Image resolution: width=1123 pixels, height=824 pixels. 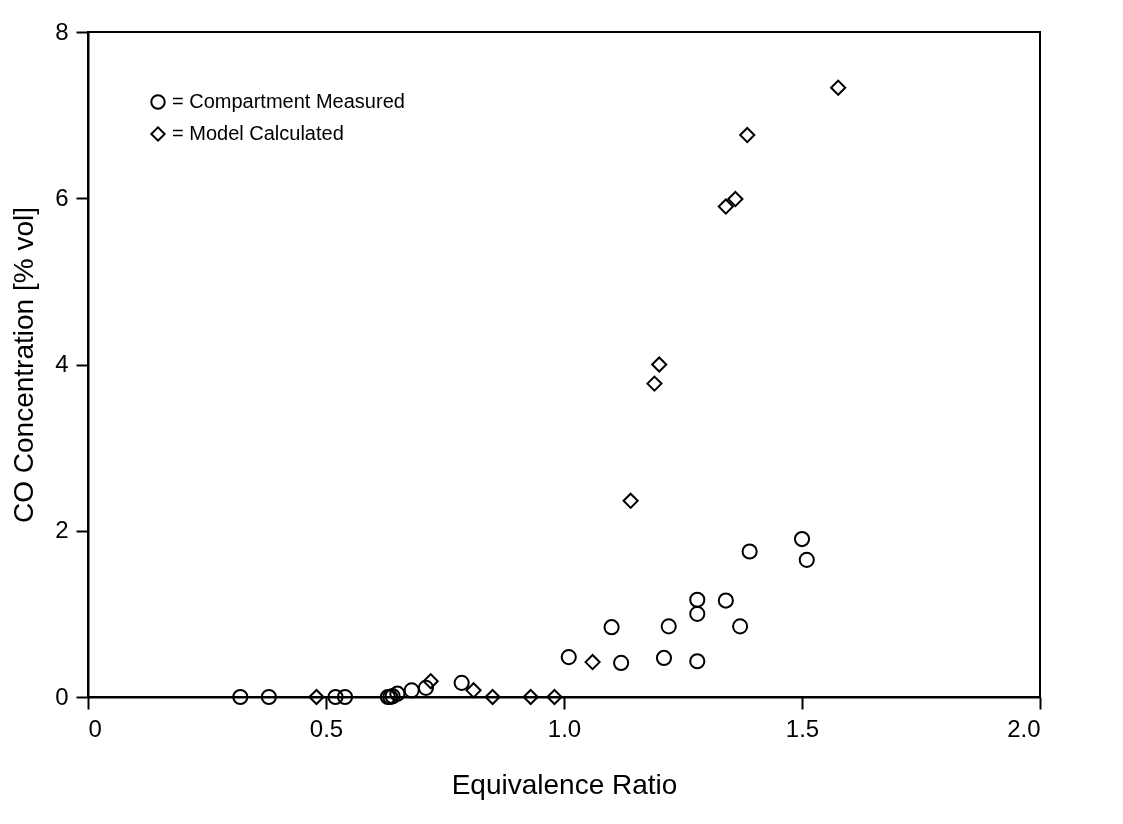 I want to click on y-axis-title: CO Concentration [% vol], so click(x=24, y=365).